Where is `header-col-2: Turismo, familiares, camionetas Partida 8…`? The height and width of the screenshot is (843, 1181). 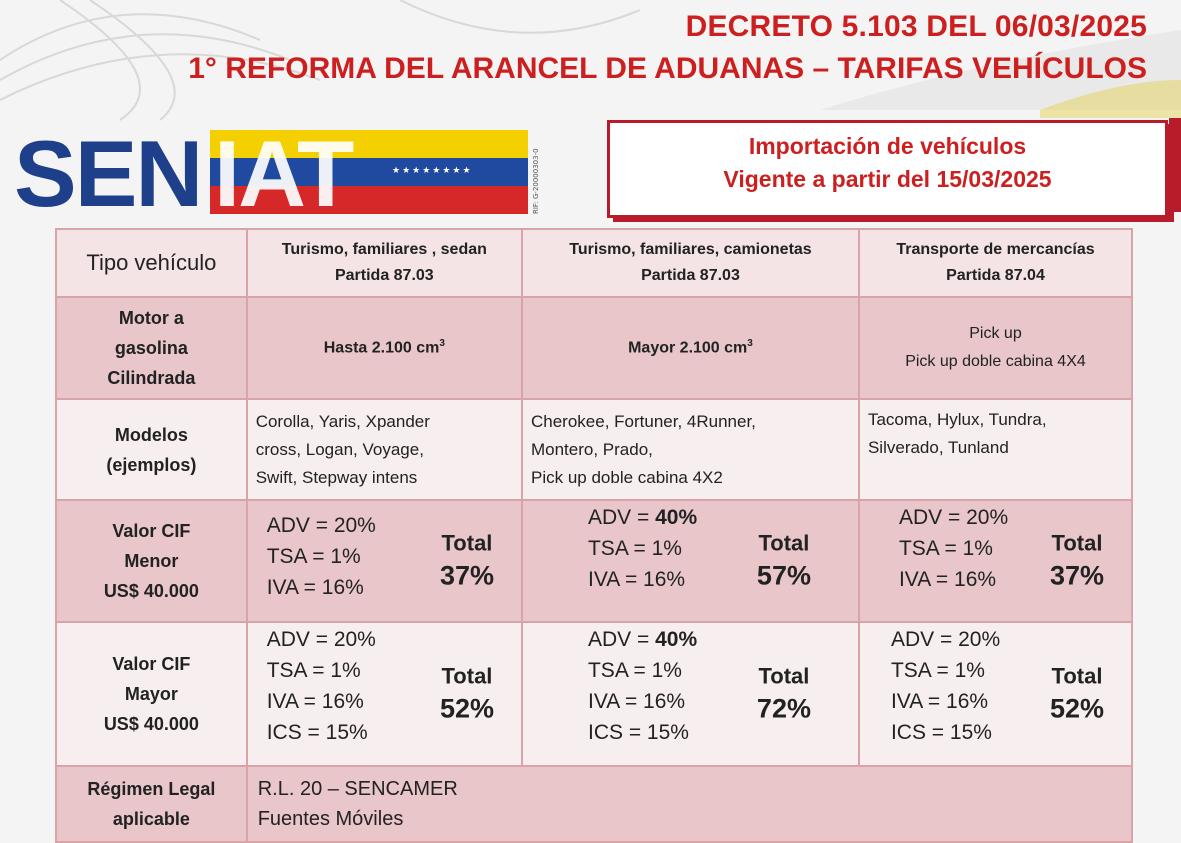 header-col-2: Turismo, familiares, camionetas Partida 8… is located at coordinates (690, 263).